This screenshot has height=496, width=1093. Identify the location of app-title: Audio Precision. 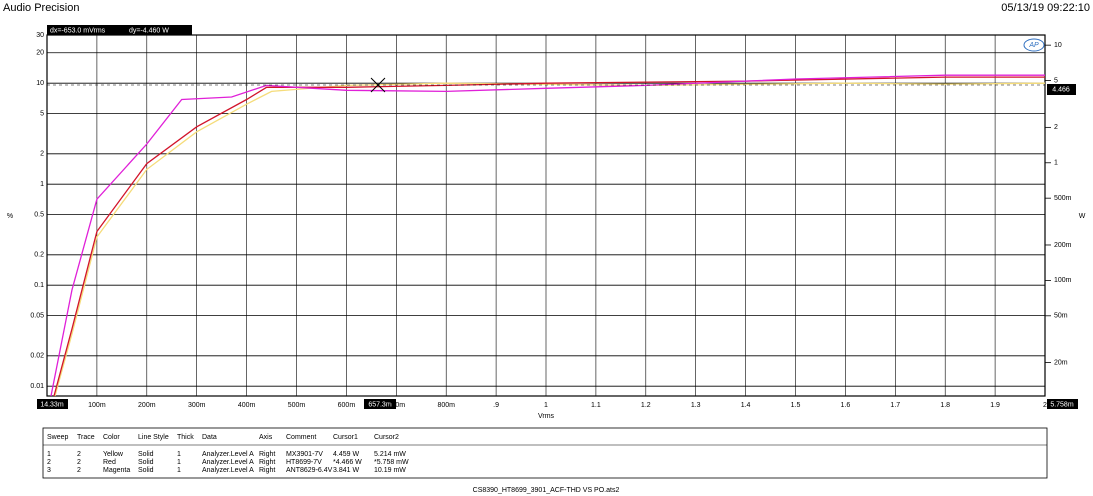
(41, 8).